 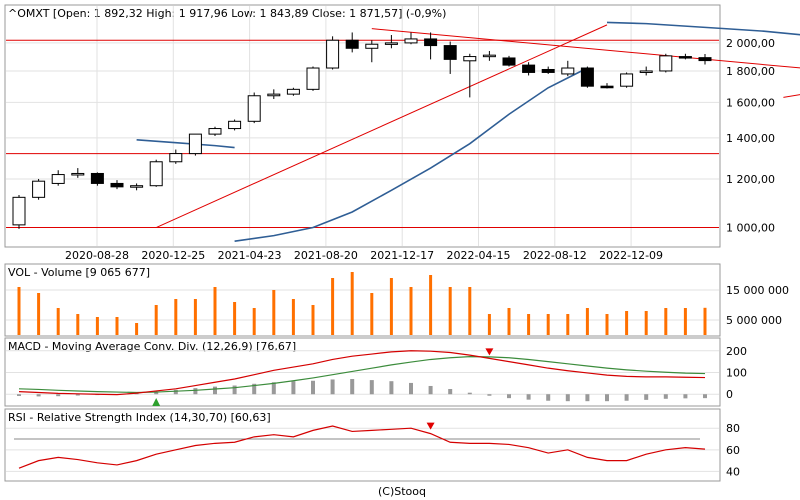 I want to click on trend-line, so click(x=791, y=96).